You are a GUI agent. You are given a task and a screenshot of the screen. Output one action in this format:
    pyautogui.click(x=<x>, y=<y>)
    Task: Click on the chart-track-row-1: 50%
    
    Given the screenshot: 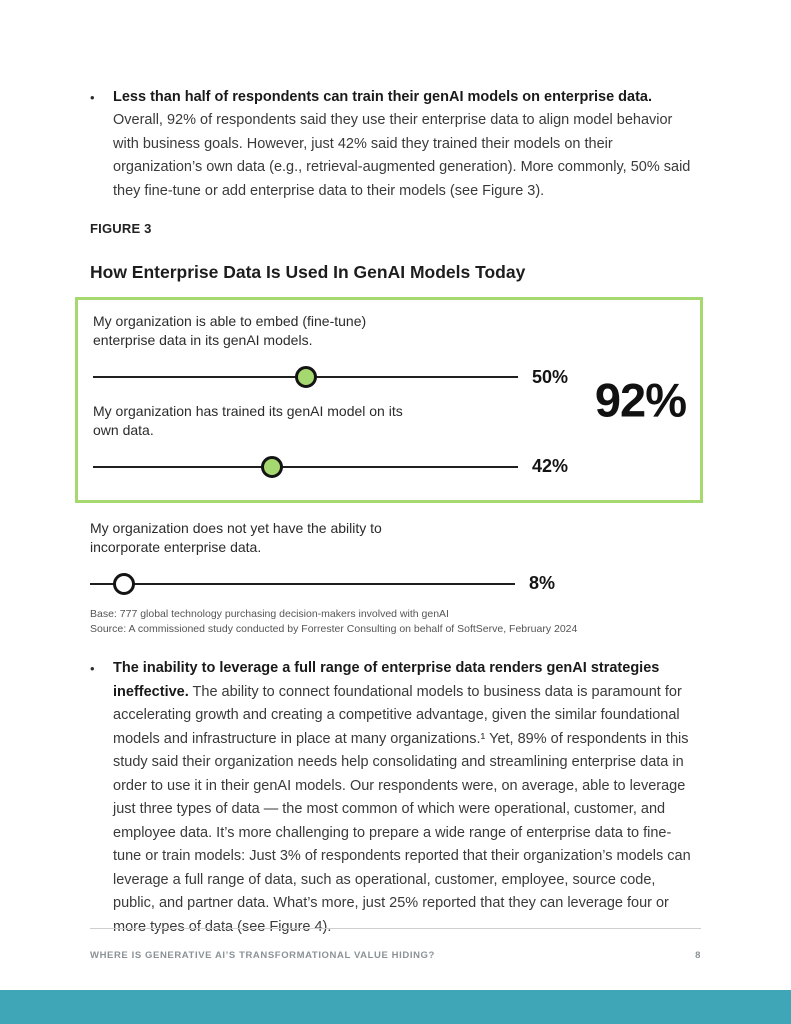 What is the action you would take?
    pyautogui.click(x=396, y=377)
    